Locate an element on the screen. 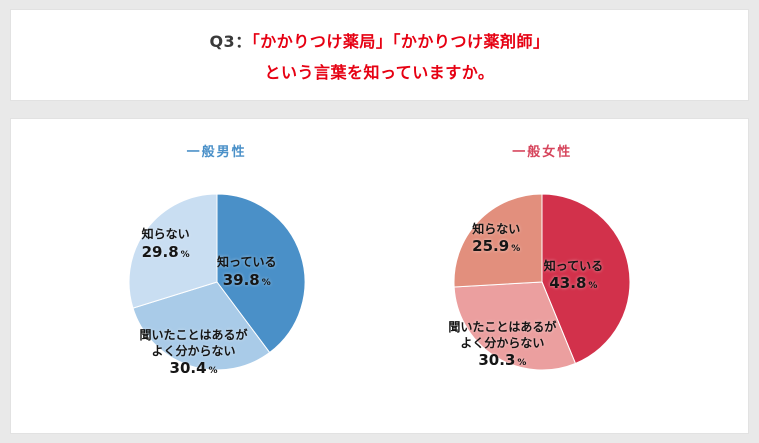  question-title-line2: という言葉を知っていますか。 is located at coordinates (379, 72).